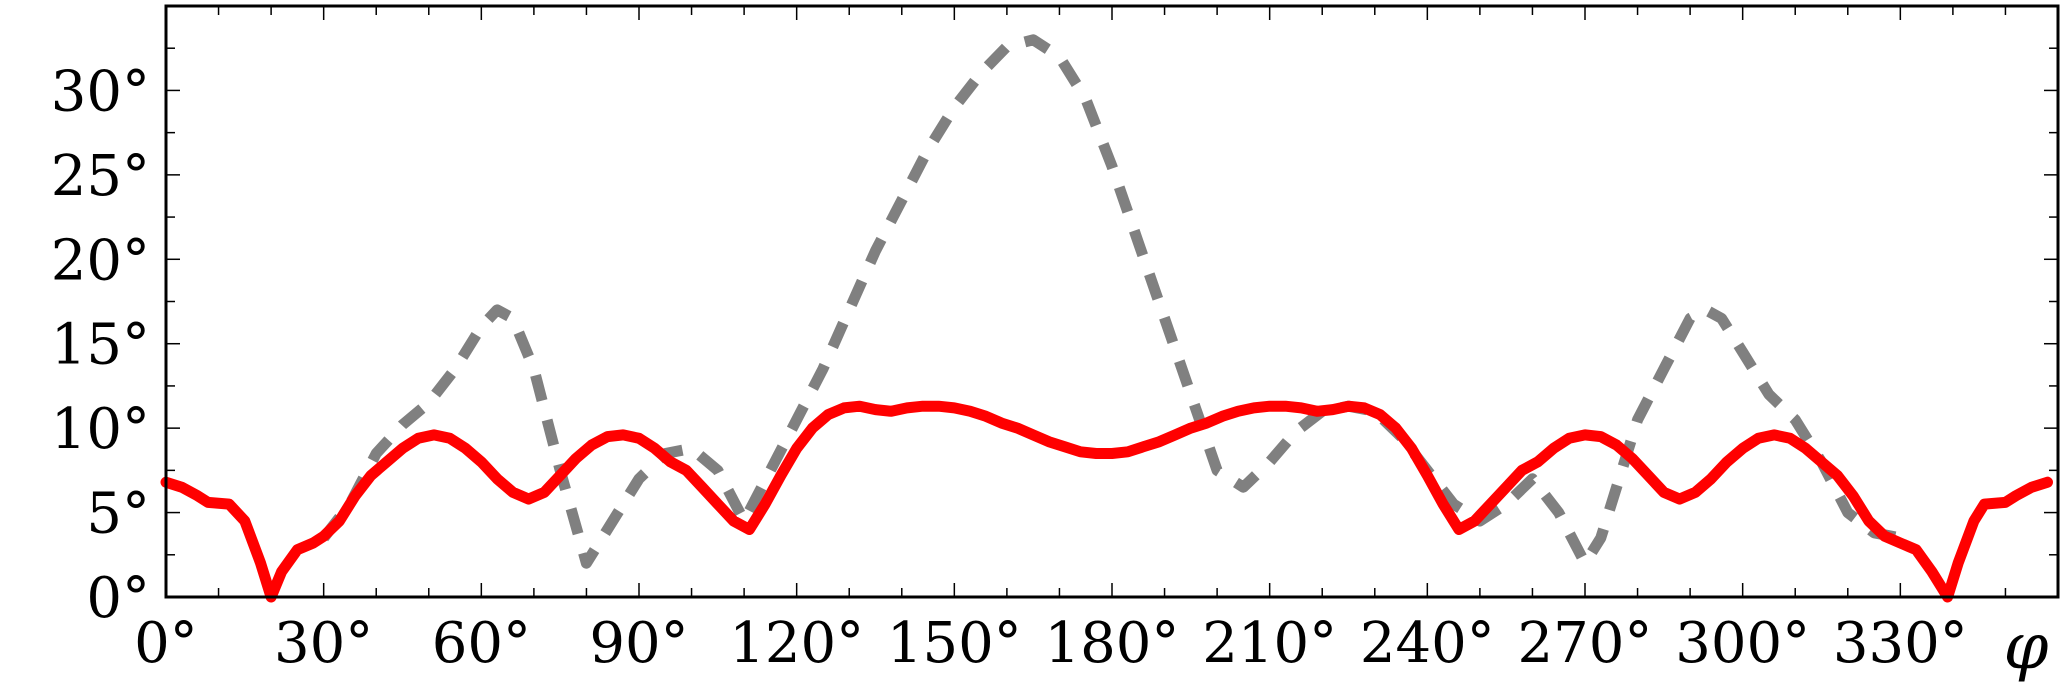  What do you see at coordinates (796, 643) in the screenshot?
I see `x-tick-label: 120°` at bounding box center [796, 643].